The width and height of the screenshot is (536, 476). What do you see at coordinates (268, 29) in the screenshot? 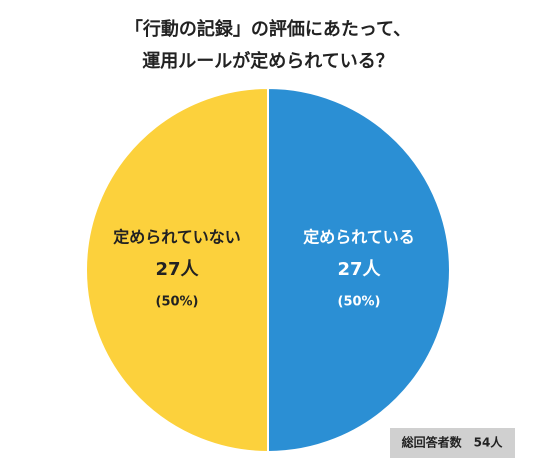
I see `chart-title: 「行動の記録」の評価にあたって、` at bounding box center [268, 29].